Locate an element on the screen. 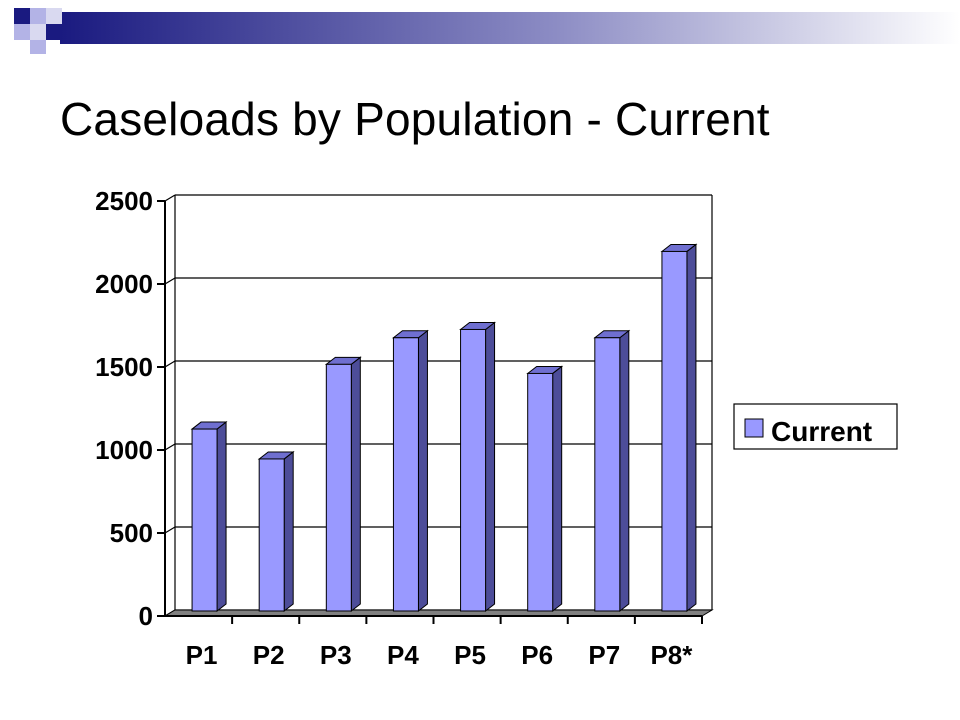 The height and width of the screenshot is (720, 960). y-tick-label: 2000 is located at coordinates (124, 284).